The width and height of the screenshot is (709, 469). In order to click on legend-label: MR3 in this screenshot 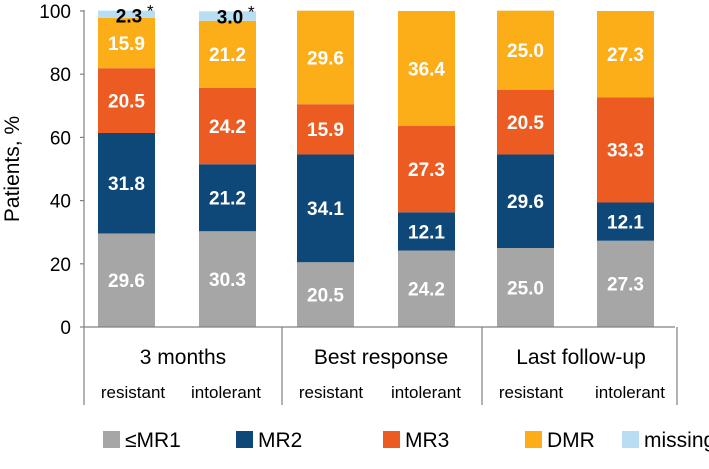, I will do `click(427, 440)`.